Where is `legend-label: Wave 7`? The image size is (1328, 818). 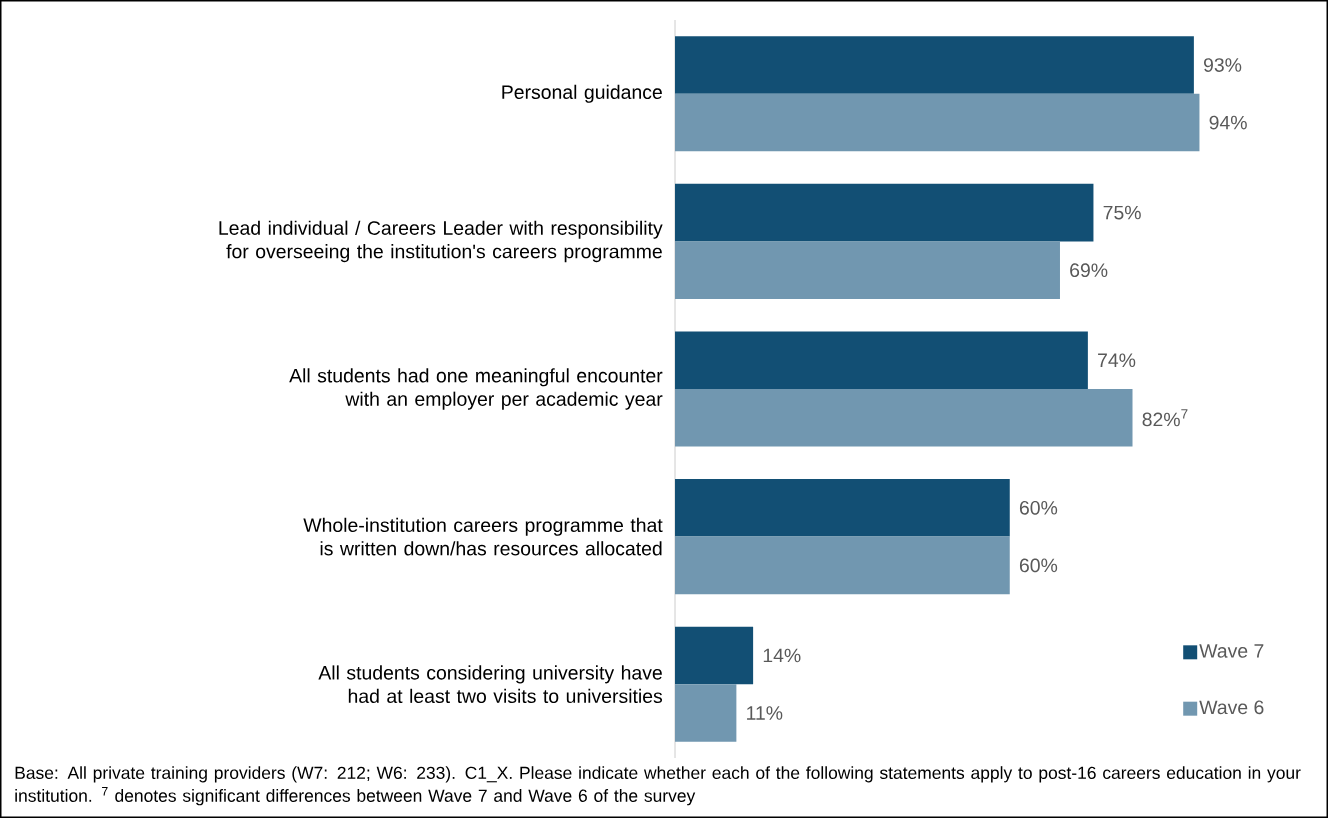
legend-label: Wave 7 is located at coordinates (1231, 651).